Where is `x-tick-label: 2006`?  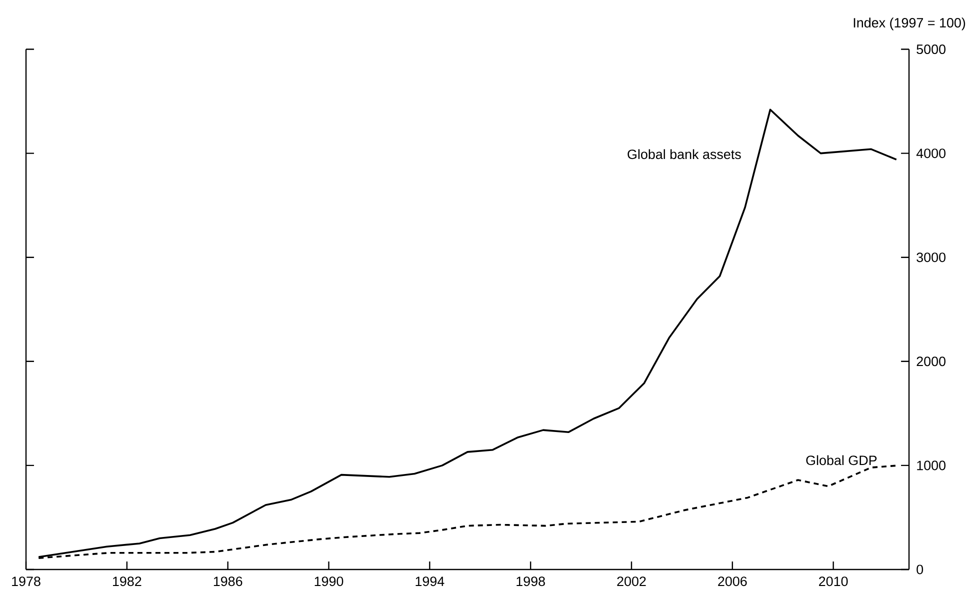
x-tick-label: 2006 is located at coordinates (732, 581).